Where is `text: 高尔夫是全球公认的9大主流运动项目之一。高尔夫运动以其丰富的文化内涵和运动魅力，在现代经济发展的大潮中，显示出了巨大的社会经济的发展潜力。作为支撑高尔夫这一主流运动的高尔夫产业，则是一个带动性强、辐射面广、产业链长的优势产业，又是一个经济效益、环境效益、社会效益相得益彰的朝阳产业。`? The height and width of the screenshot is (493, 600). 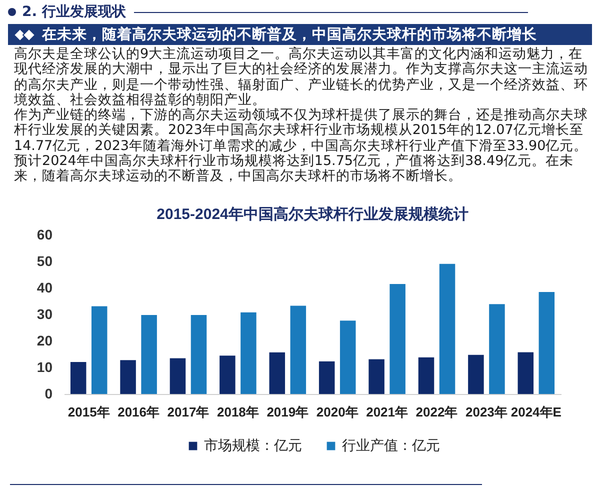
text: 高尔夫是全球公认的9大主流运动项目之一。高尔夫运动以其丰富的文化内涵和运动魅力，在现代经济发展的大潮中，显示出了巨大的社会经济的发展潜力。作为支撑高尔夫这一主流运动的高尔夫产业，则是一个带动性强、辐射面广、产业链长的优势产业，又是一个经济效益、环境效益、社会效益相得益彰的朝阳产业。 is located at coordinates (301, 77).